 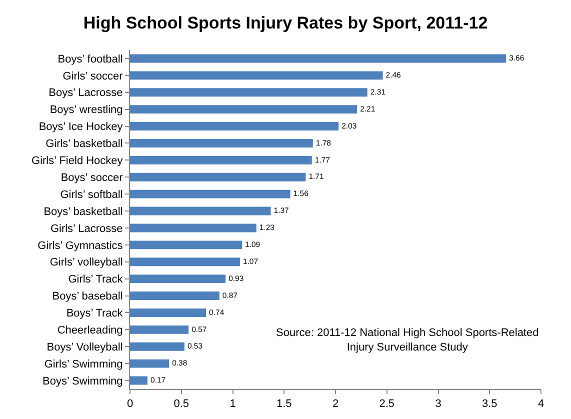 What do you see at coordinates (284, 404) in the screenshot?
I see `x-tick-label: 1.5` at bounding box center [284, 404].